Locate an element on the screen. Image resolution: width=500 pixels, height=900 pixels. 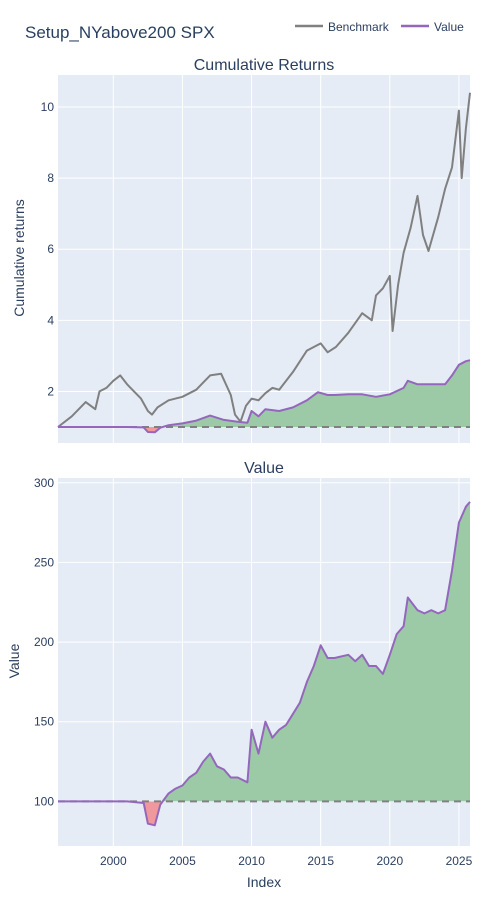
legend: Benchmark Value is located at coordinates (379, 27).